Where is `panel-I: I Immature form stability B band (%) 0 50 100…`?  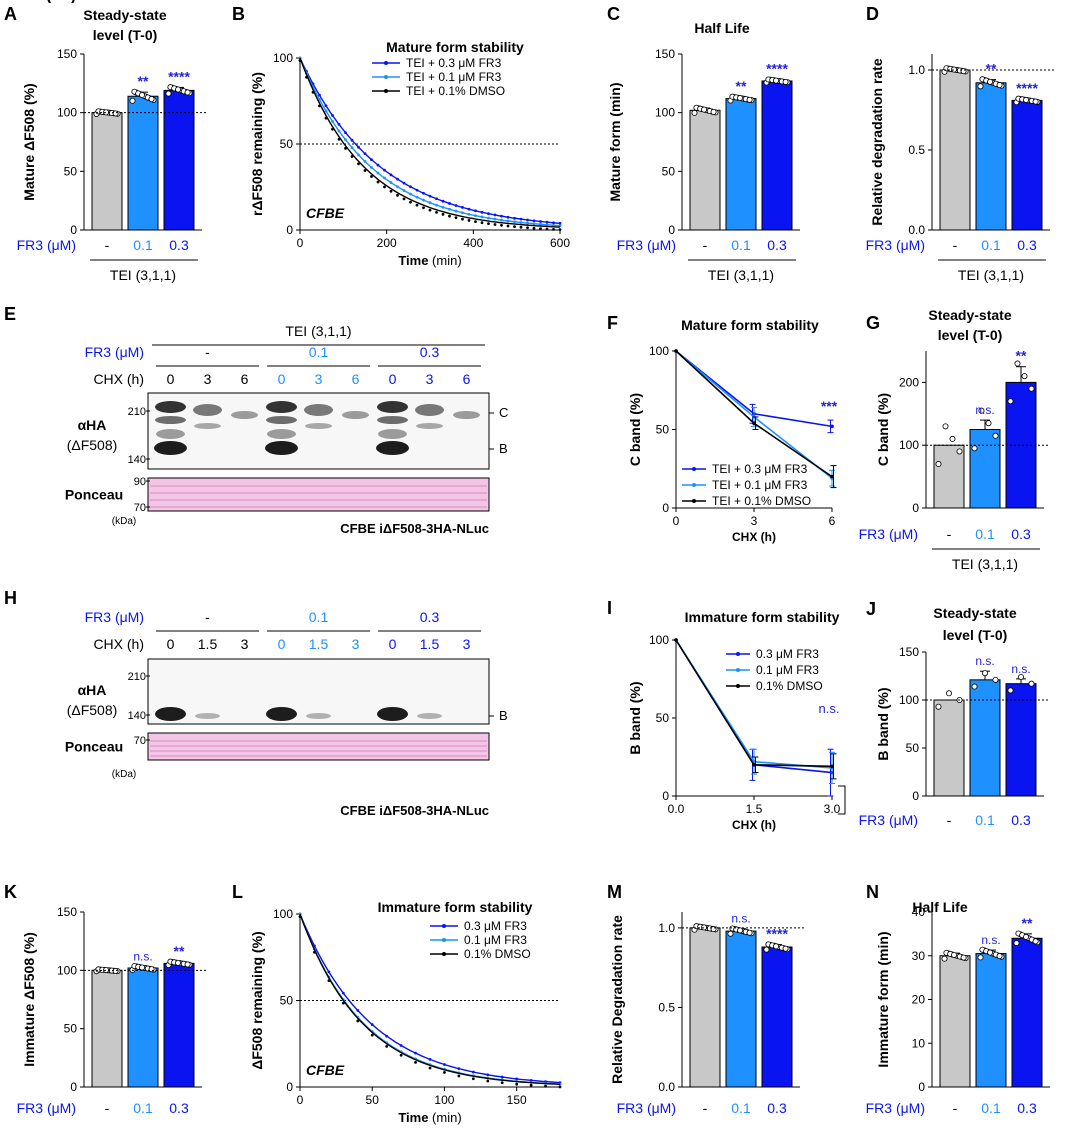
panel-I: I Immature form stability B band (%) 0 50 100… is located at coordinates (726, 715).